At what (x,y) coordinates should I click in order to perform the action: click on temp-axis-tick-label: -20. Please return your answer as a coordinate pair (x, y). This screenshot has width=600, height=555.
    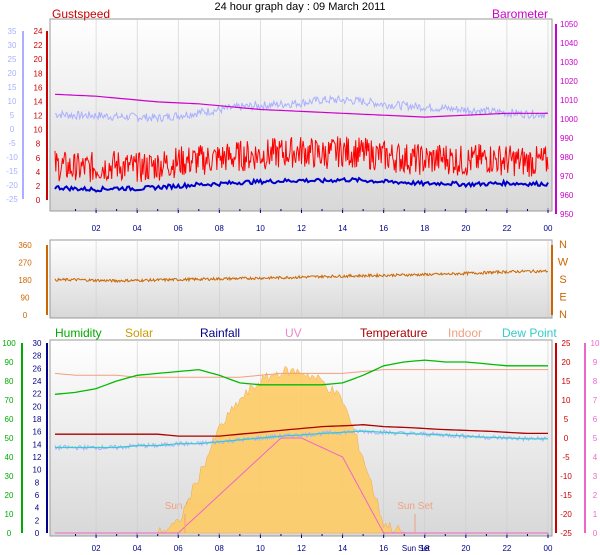
    Looking at the image, I should click on (12, 185).